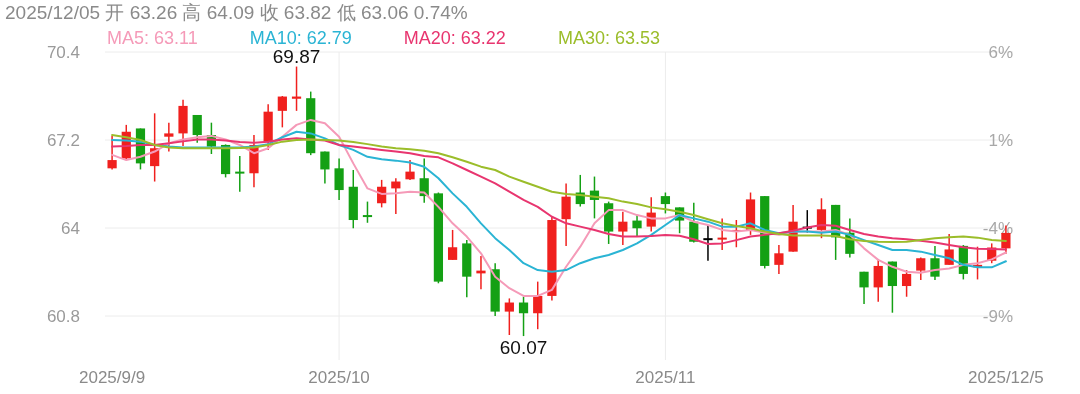  Describe the element at coordinates (997, 316) in the screenshot. I see `y2-tick-label: -9%` at that location.